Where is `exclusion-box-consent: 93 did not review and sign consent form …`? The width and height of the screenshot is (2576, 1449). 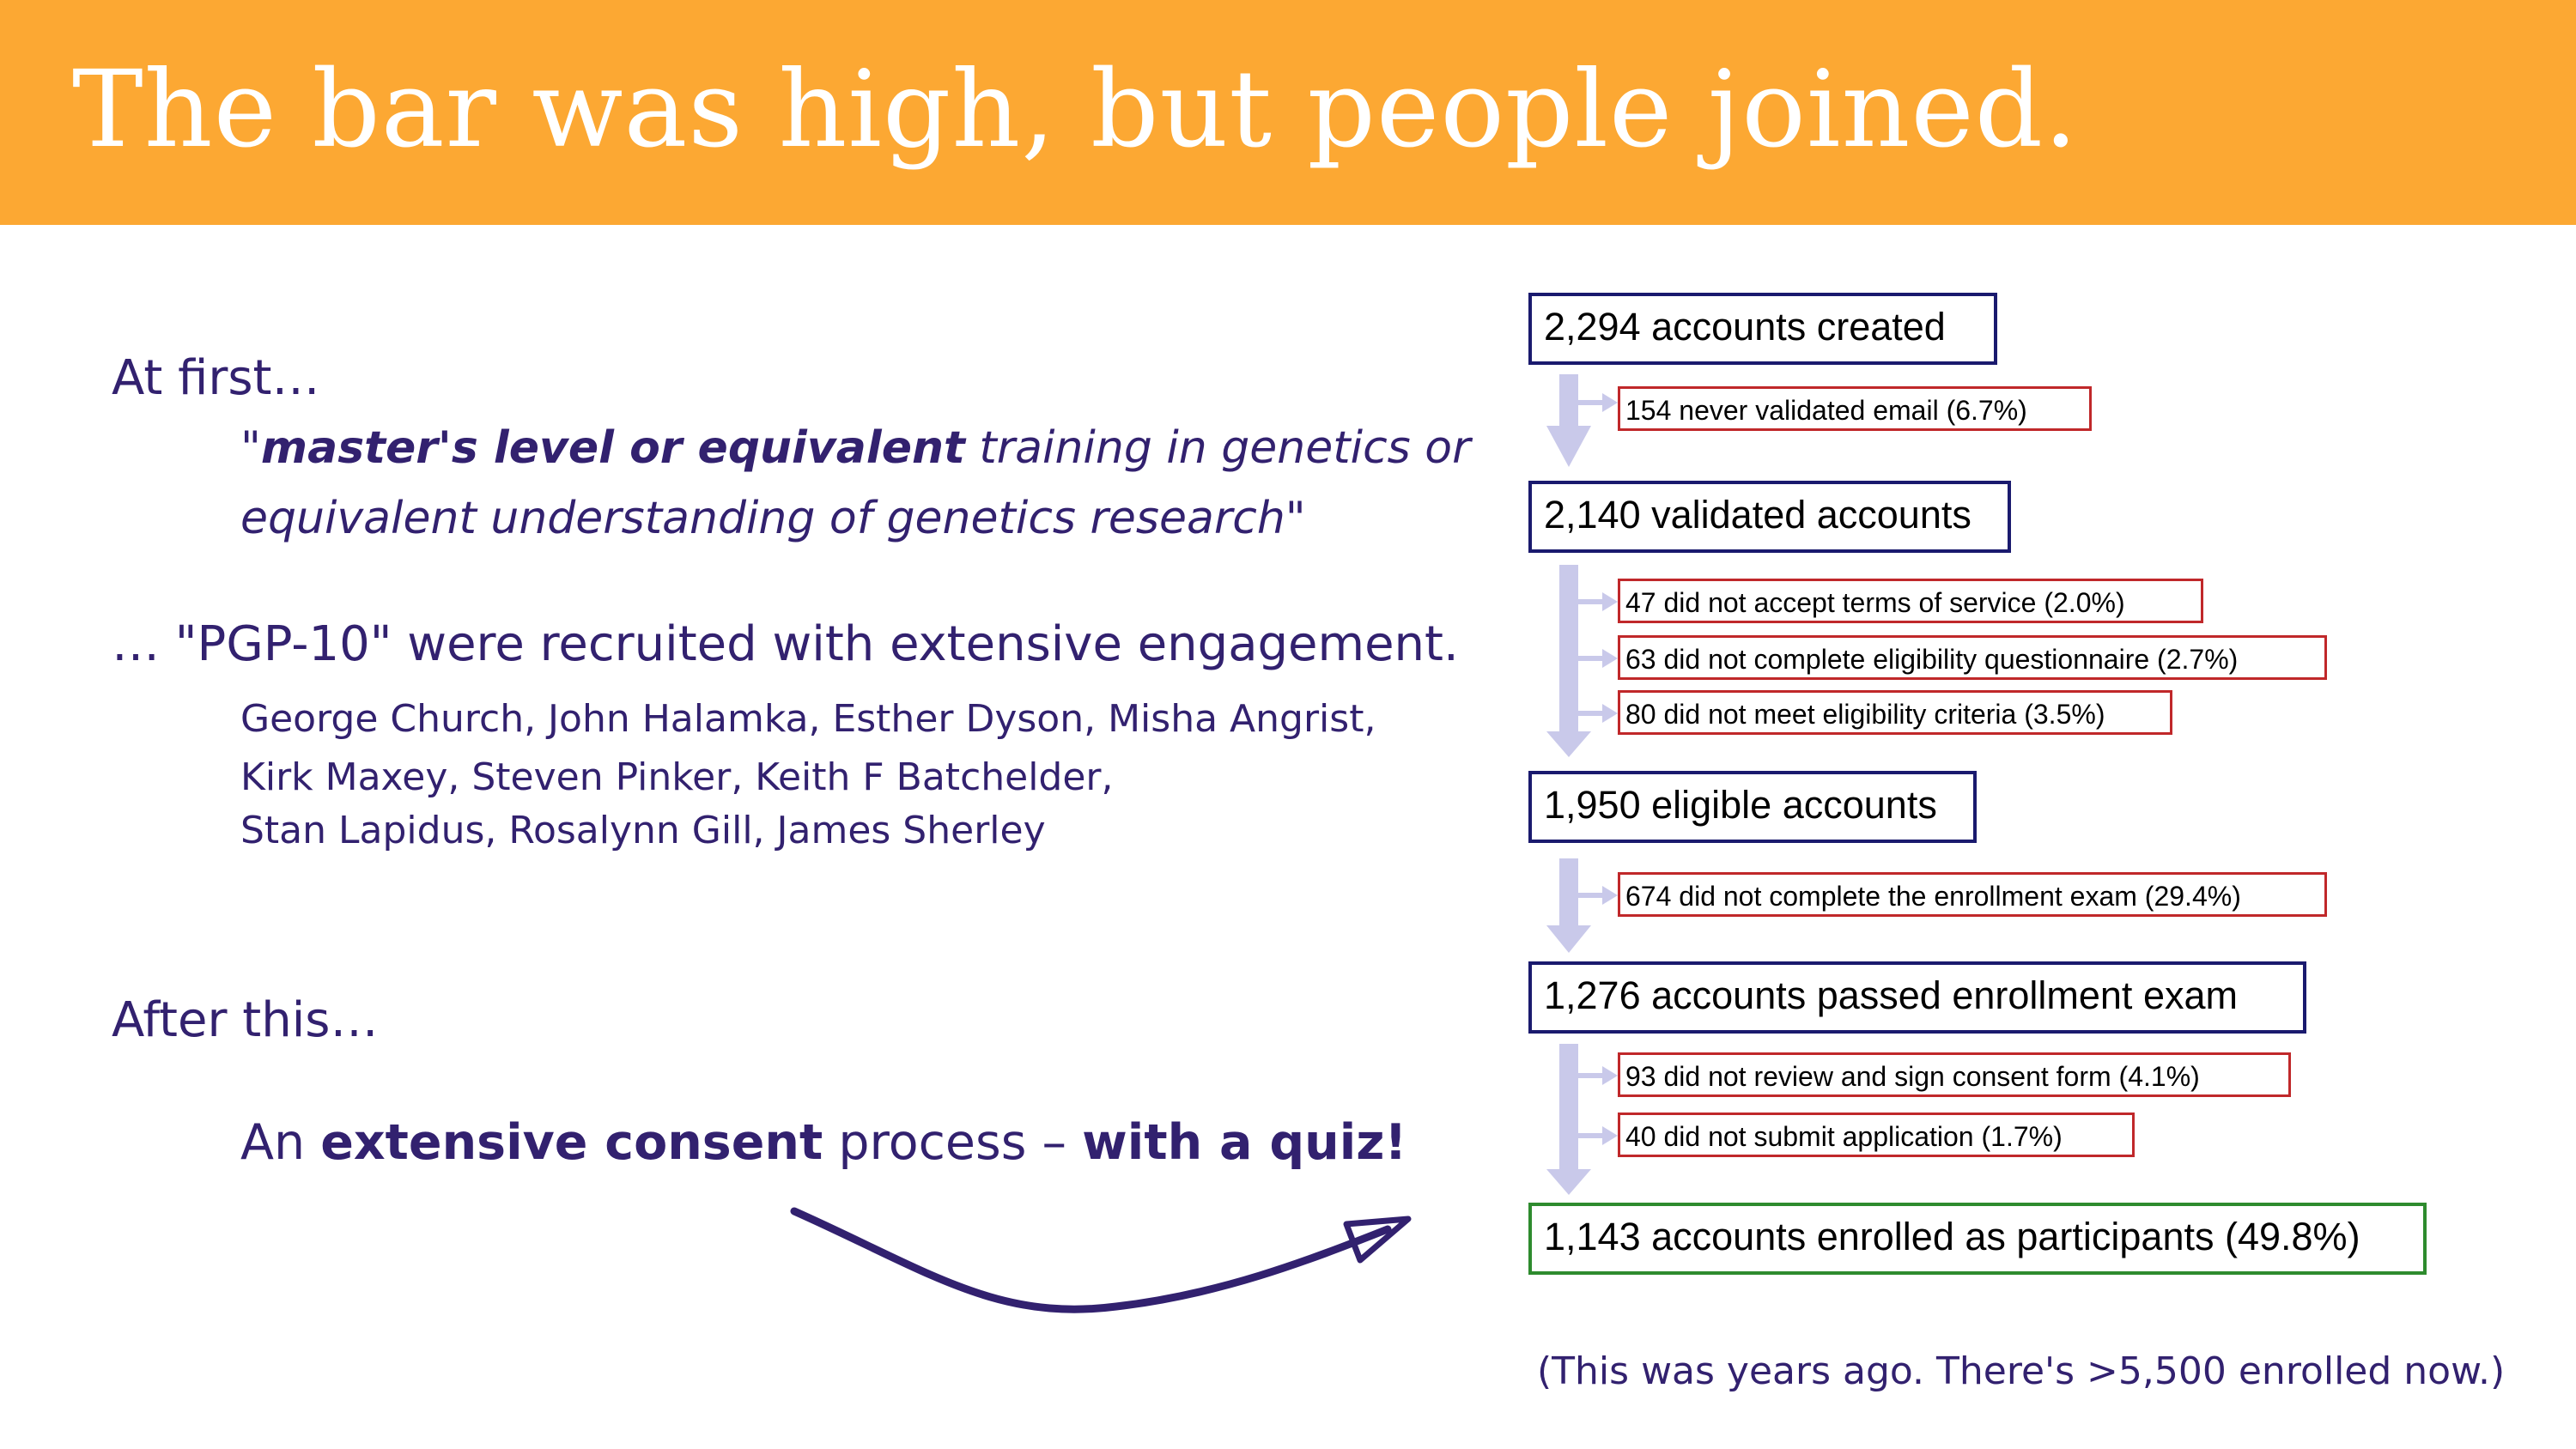 exclusion-box-consent: 93 did not review and sign consent form … is located at coordinates (1954, 1074).